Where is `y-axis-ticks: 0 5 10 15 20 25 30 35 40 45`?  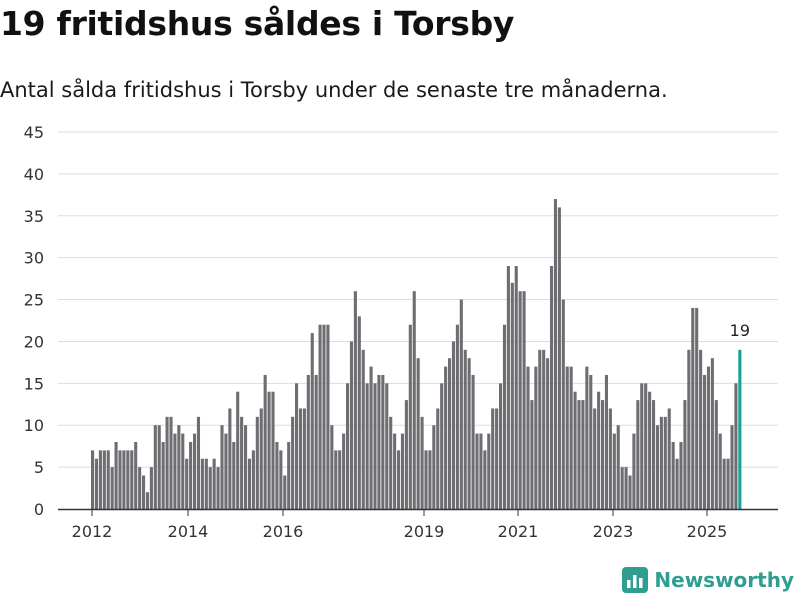
y-axis-ticks: 0 5 10 15 20 25 30 35 40 45 is located at coordinates (34, 321).